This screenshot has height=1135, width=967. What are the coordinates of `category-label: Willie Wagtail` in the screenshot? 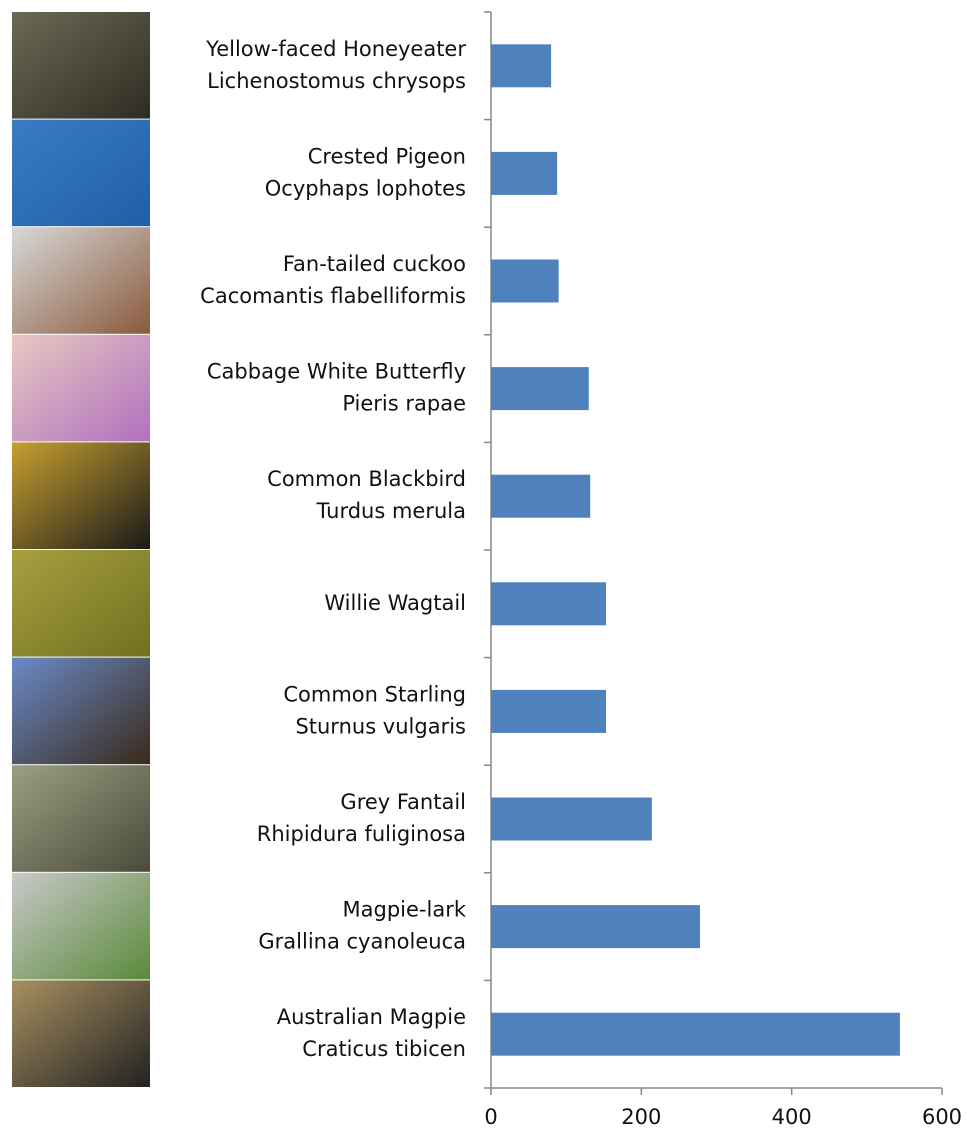 It's located at (395, 603).